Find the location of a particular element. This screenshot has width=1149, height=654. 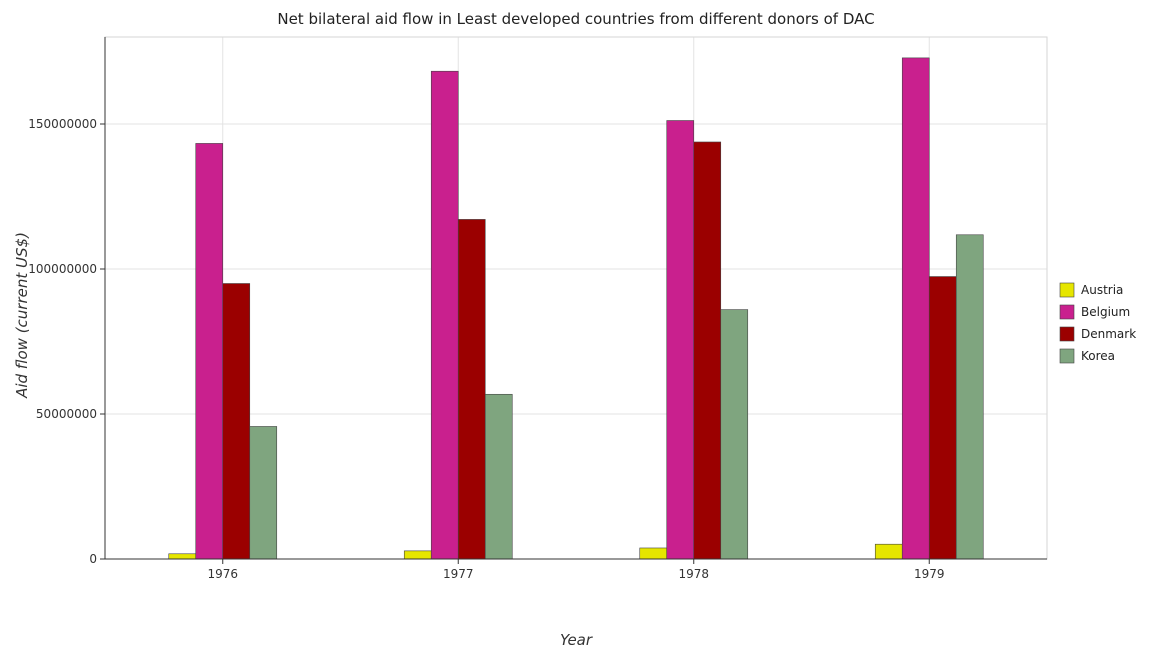

legend-swatch-belgium is located at coordinates (1067, 312).